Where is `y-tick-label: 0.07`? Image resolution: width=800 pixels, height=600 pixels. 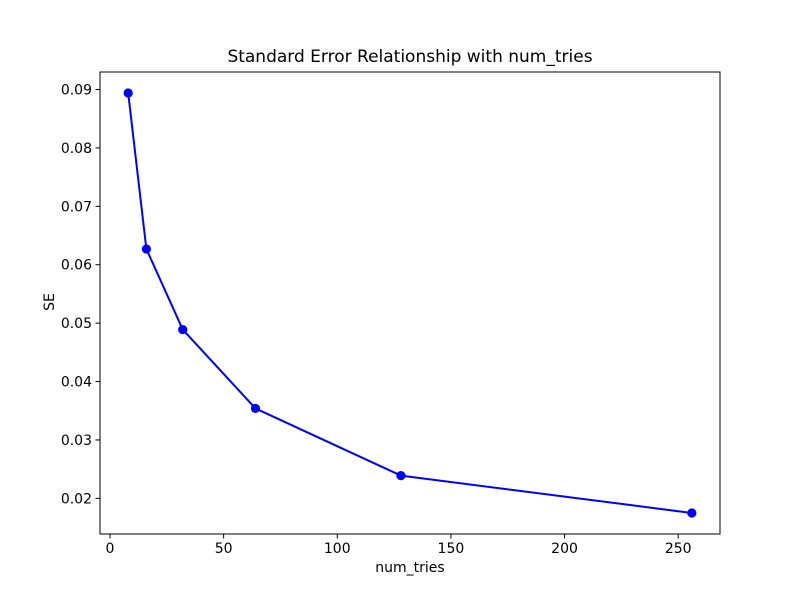 y-tick-label: 0.07 is located at coordinates (76, 207).